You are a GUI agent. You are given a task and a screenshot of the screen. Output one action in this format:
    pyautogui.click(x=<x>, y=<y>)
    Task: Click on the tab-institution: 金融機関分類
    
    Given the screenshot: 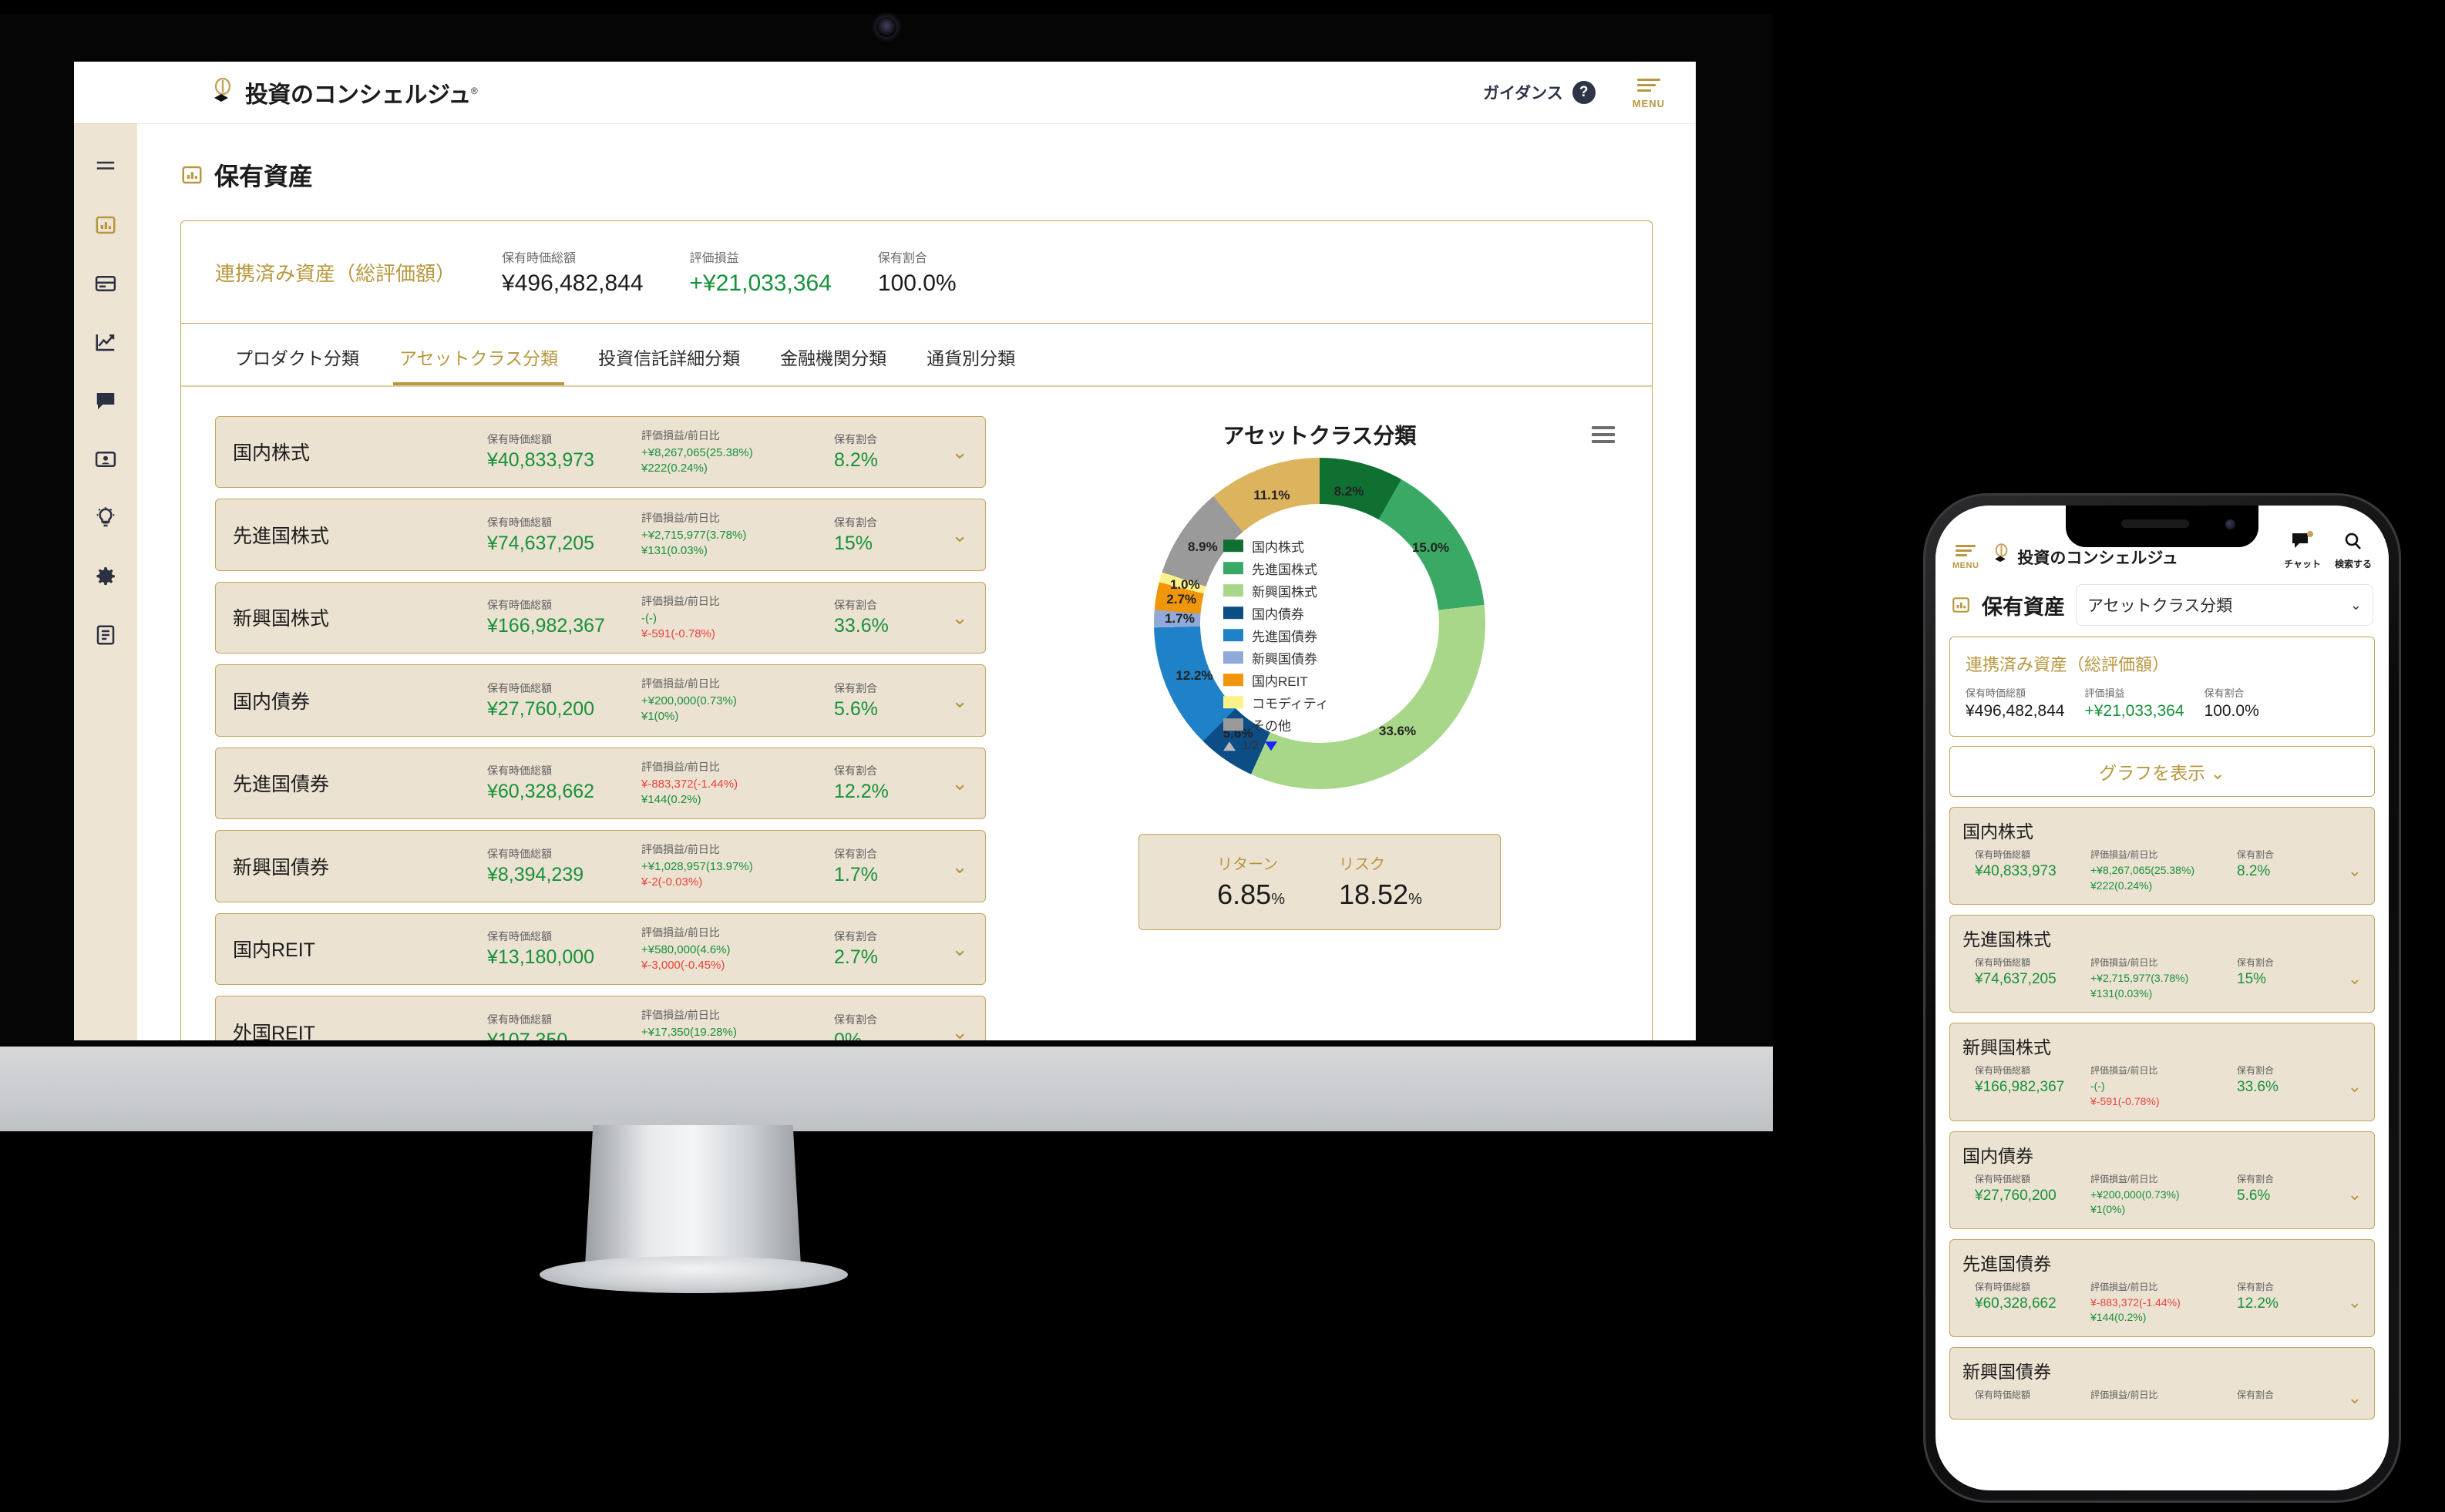 What is the action you would take?
    pyautogui.click(x=833, y=358)
    